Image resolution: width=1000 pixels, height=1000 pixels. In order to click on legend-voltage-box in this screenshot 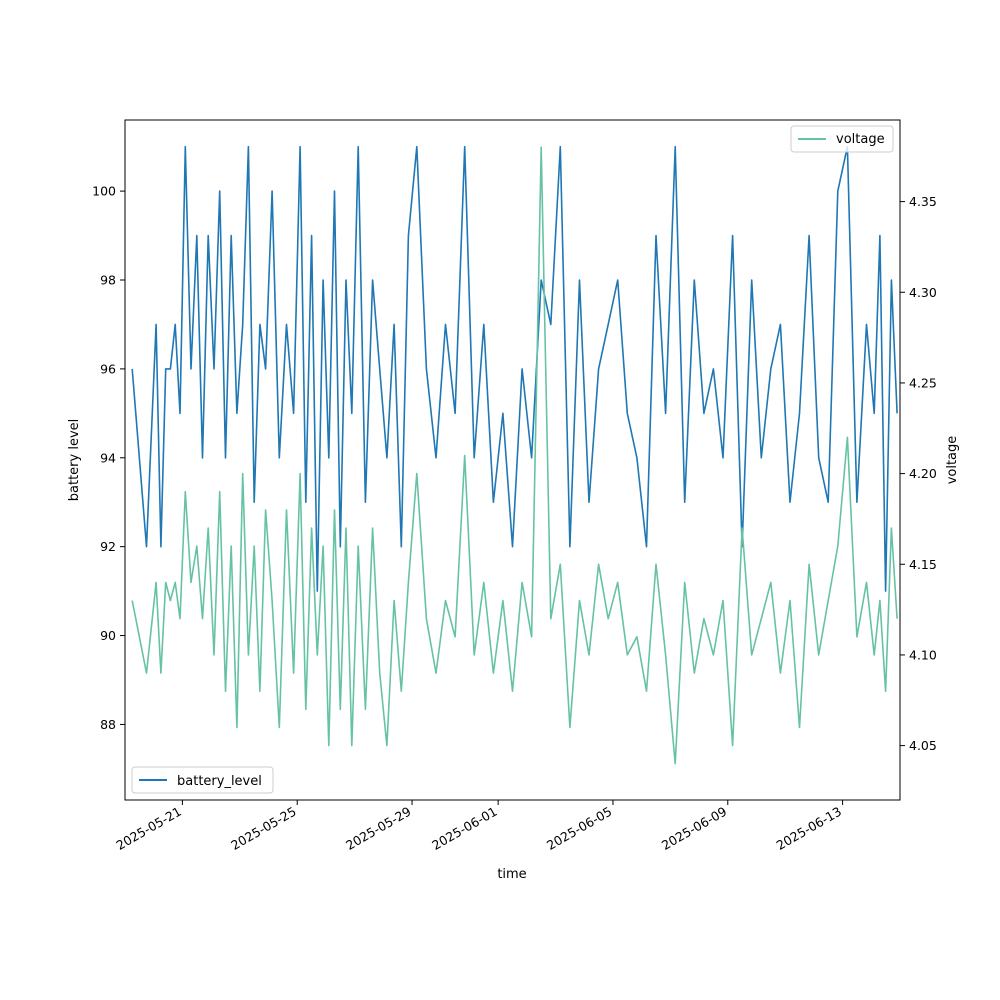, I will do `click(842, 139)`.